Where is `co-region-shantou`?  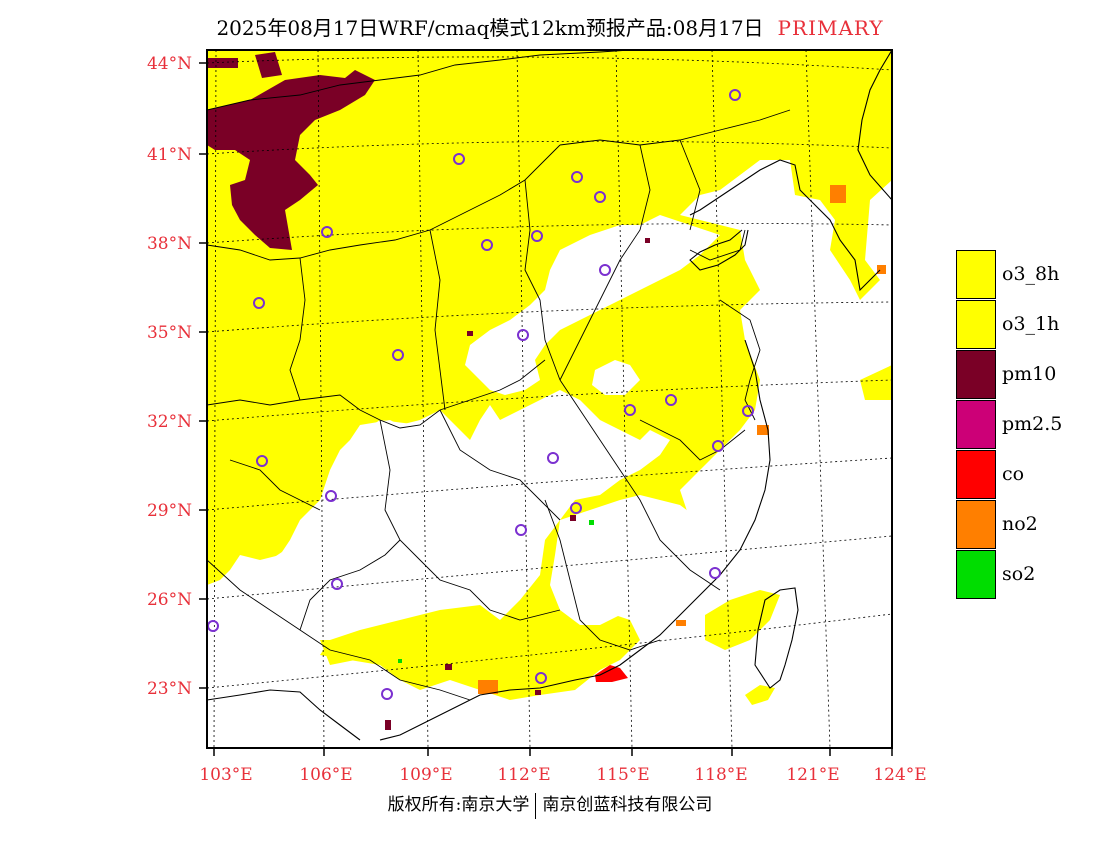 co-region-shantou is located at coordinates (611, 673).